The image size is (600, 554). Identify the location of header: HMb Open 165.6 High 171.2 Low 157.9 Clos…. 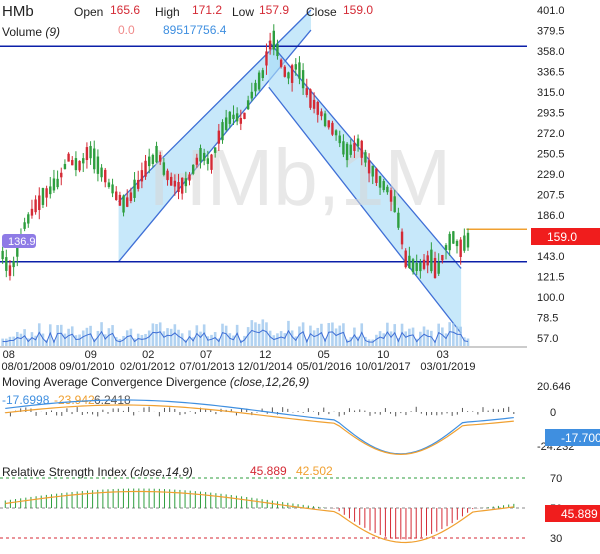
(187, 21).